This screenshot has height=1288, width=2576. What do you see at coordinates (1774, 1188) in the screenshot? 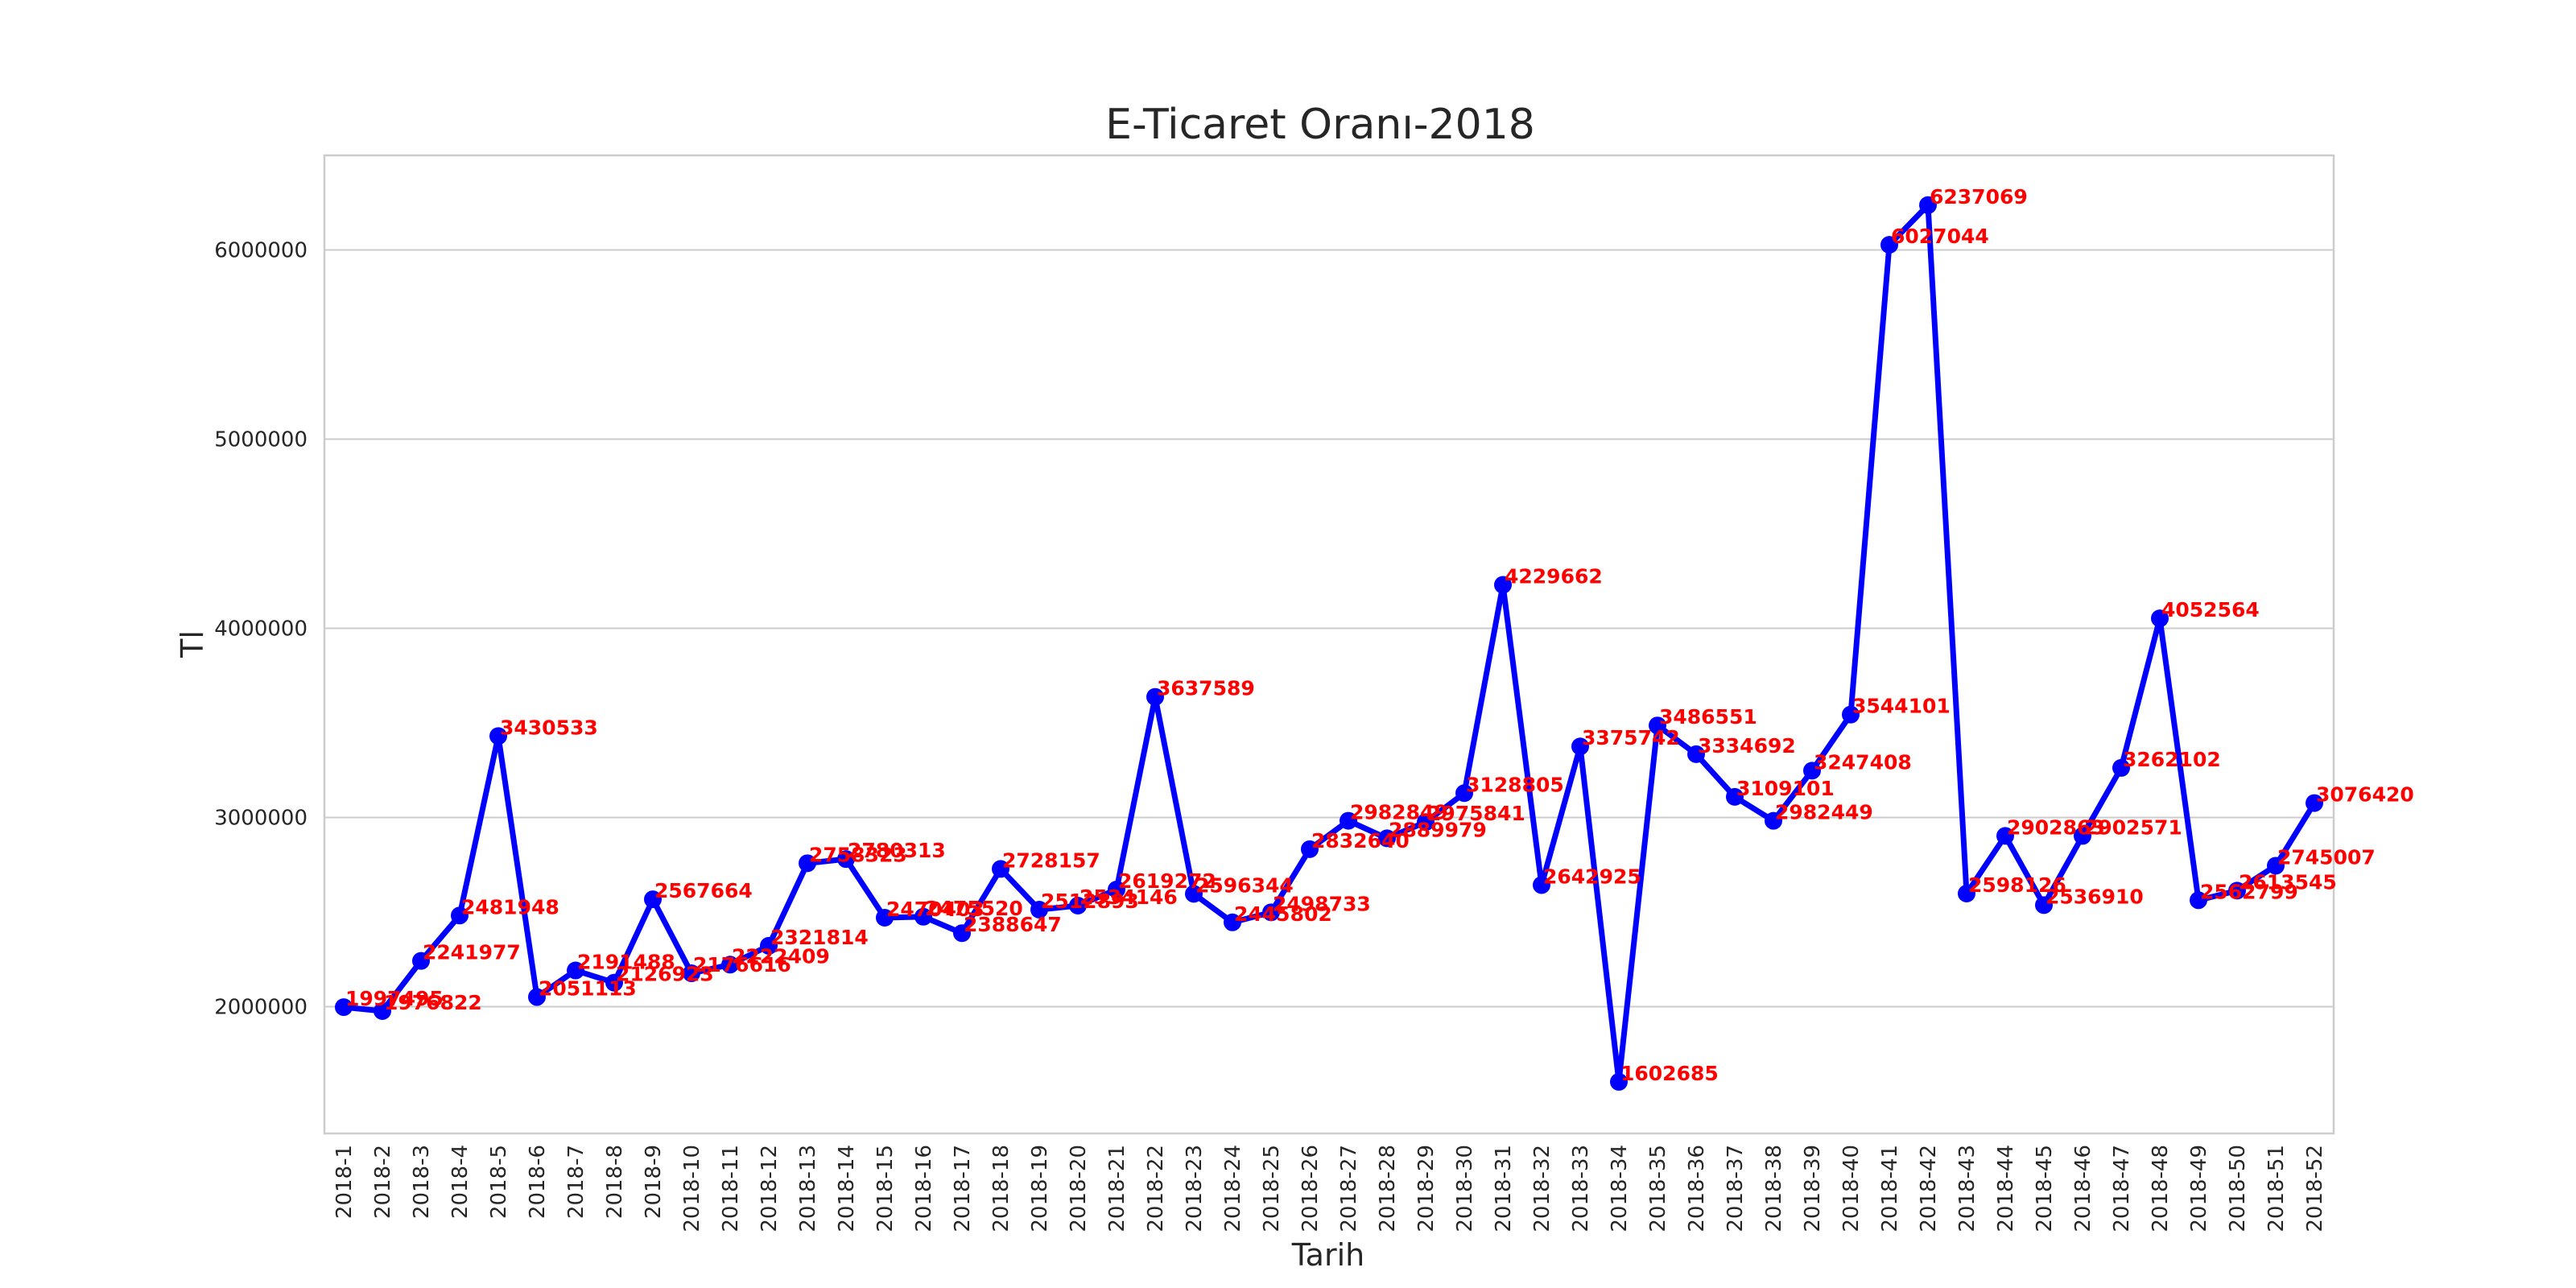
I see `x-tick-label: 2018-38` at bounding box center [1774, 1188].